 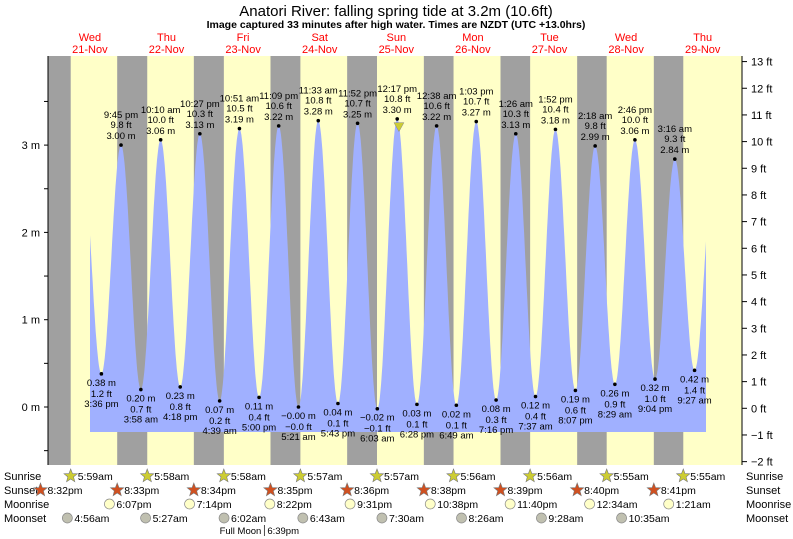 I want to click on day-date-label: 28-Nov, so click(x=626, y=50).